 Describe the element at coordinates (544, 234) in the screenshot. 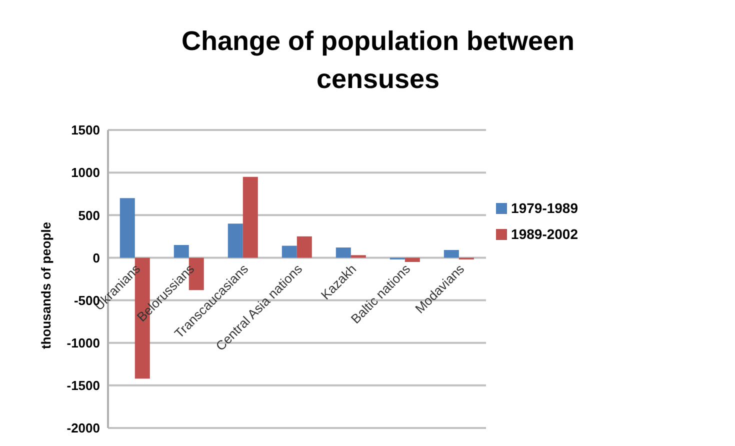

I see `legend-label: 1989-2002` at that location.